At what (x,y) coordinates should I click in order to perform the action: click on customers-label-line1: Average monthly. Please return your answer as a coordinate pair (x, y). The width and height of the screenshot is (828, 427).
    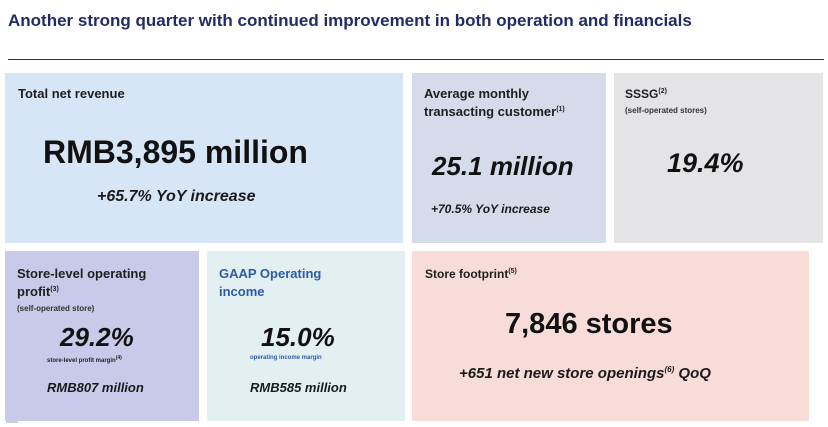
    Looking at the image, I should click on (476, 93).